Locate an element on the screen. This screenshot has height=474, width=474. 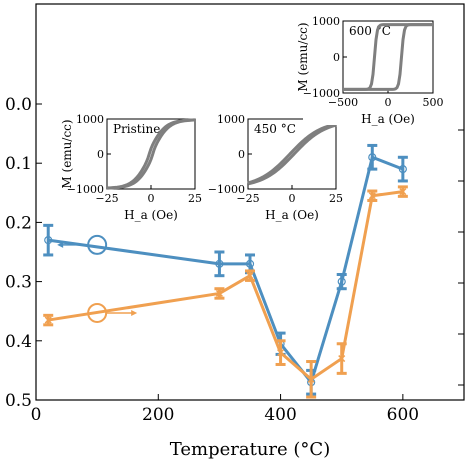
x-tick-label: 0 is located at coordinates (36, 415).